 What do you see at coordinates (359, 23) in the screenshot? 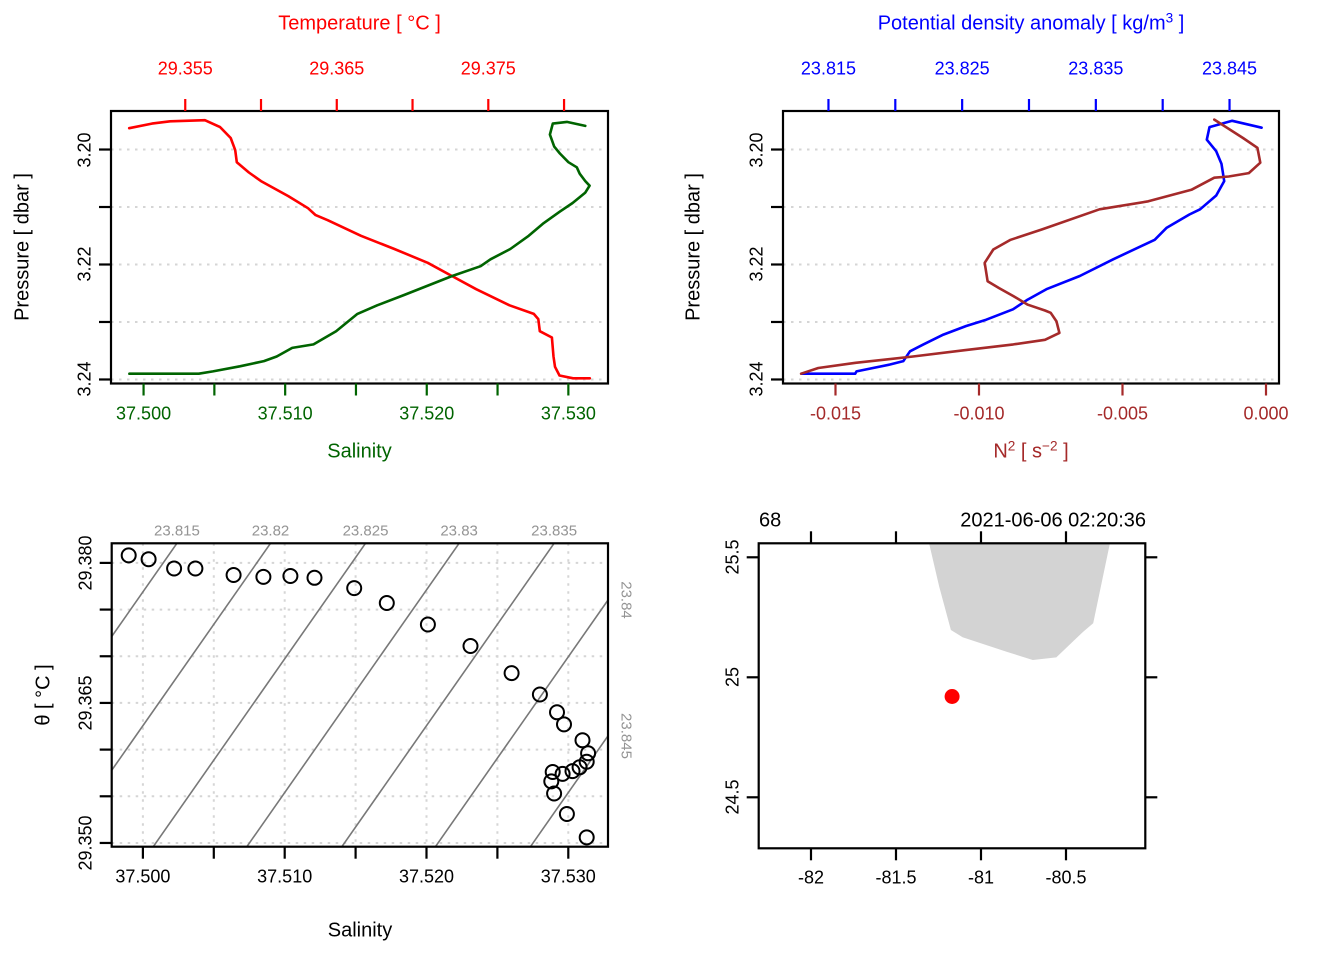
I see `temperature-axis-title: Temperature [ °C ]` at bounding box center [359, 23].